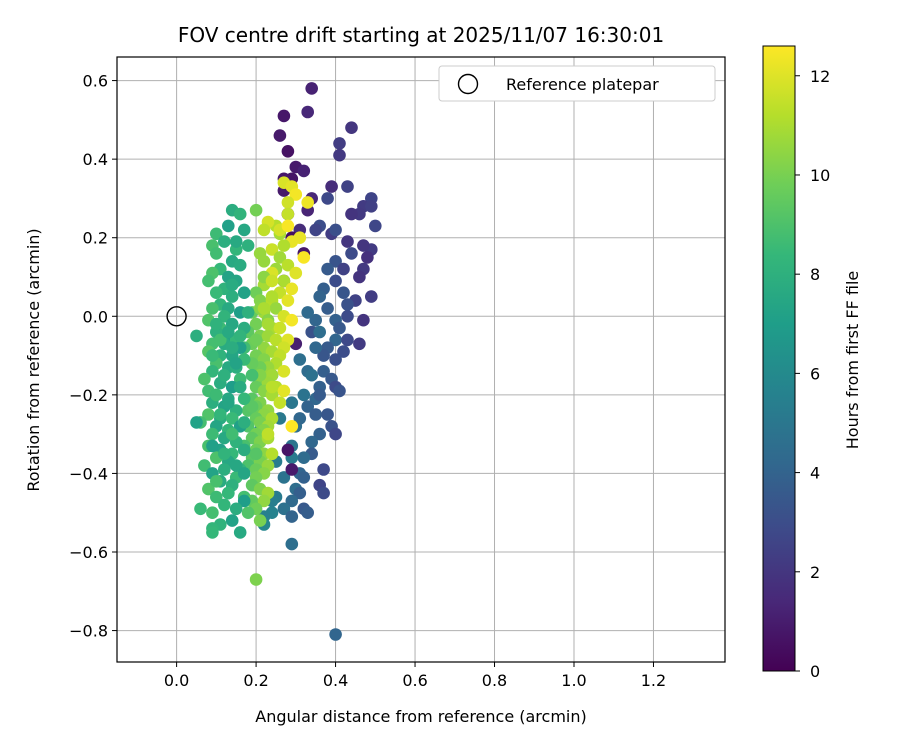 This screenshot has height=750, width=900. I want to click on y-tick-label: 0.4, so click(95, 159).